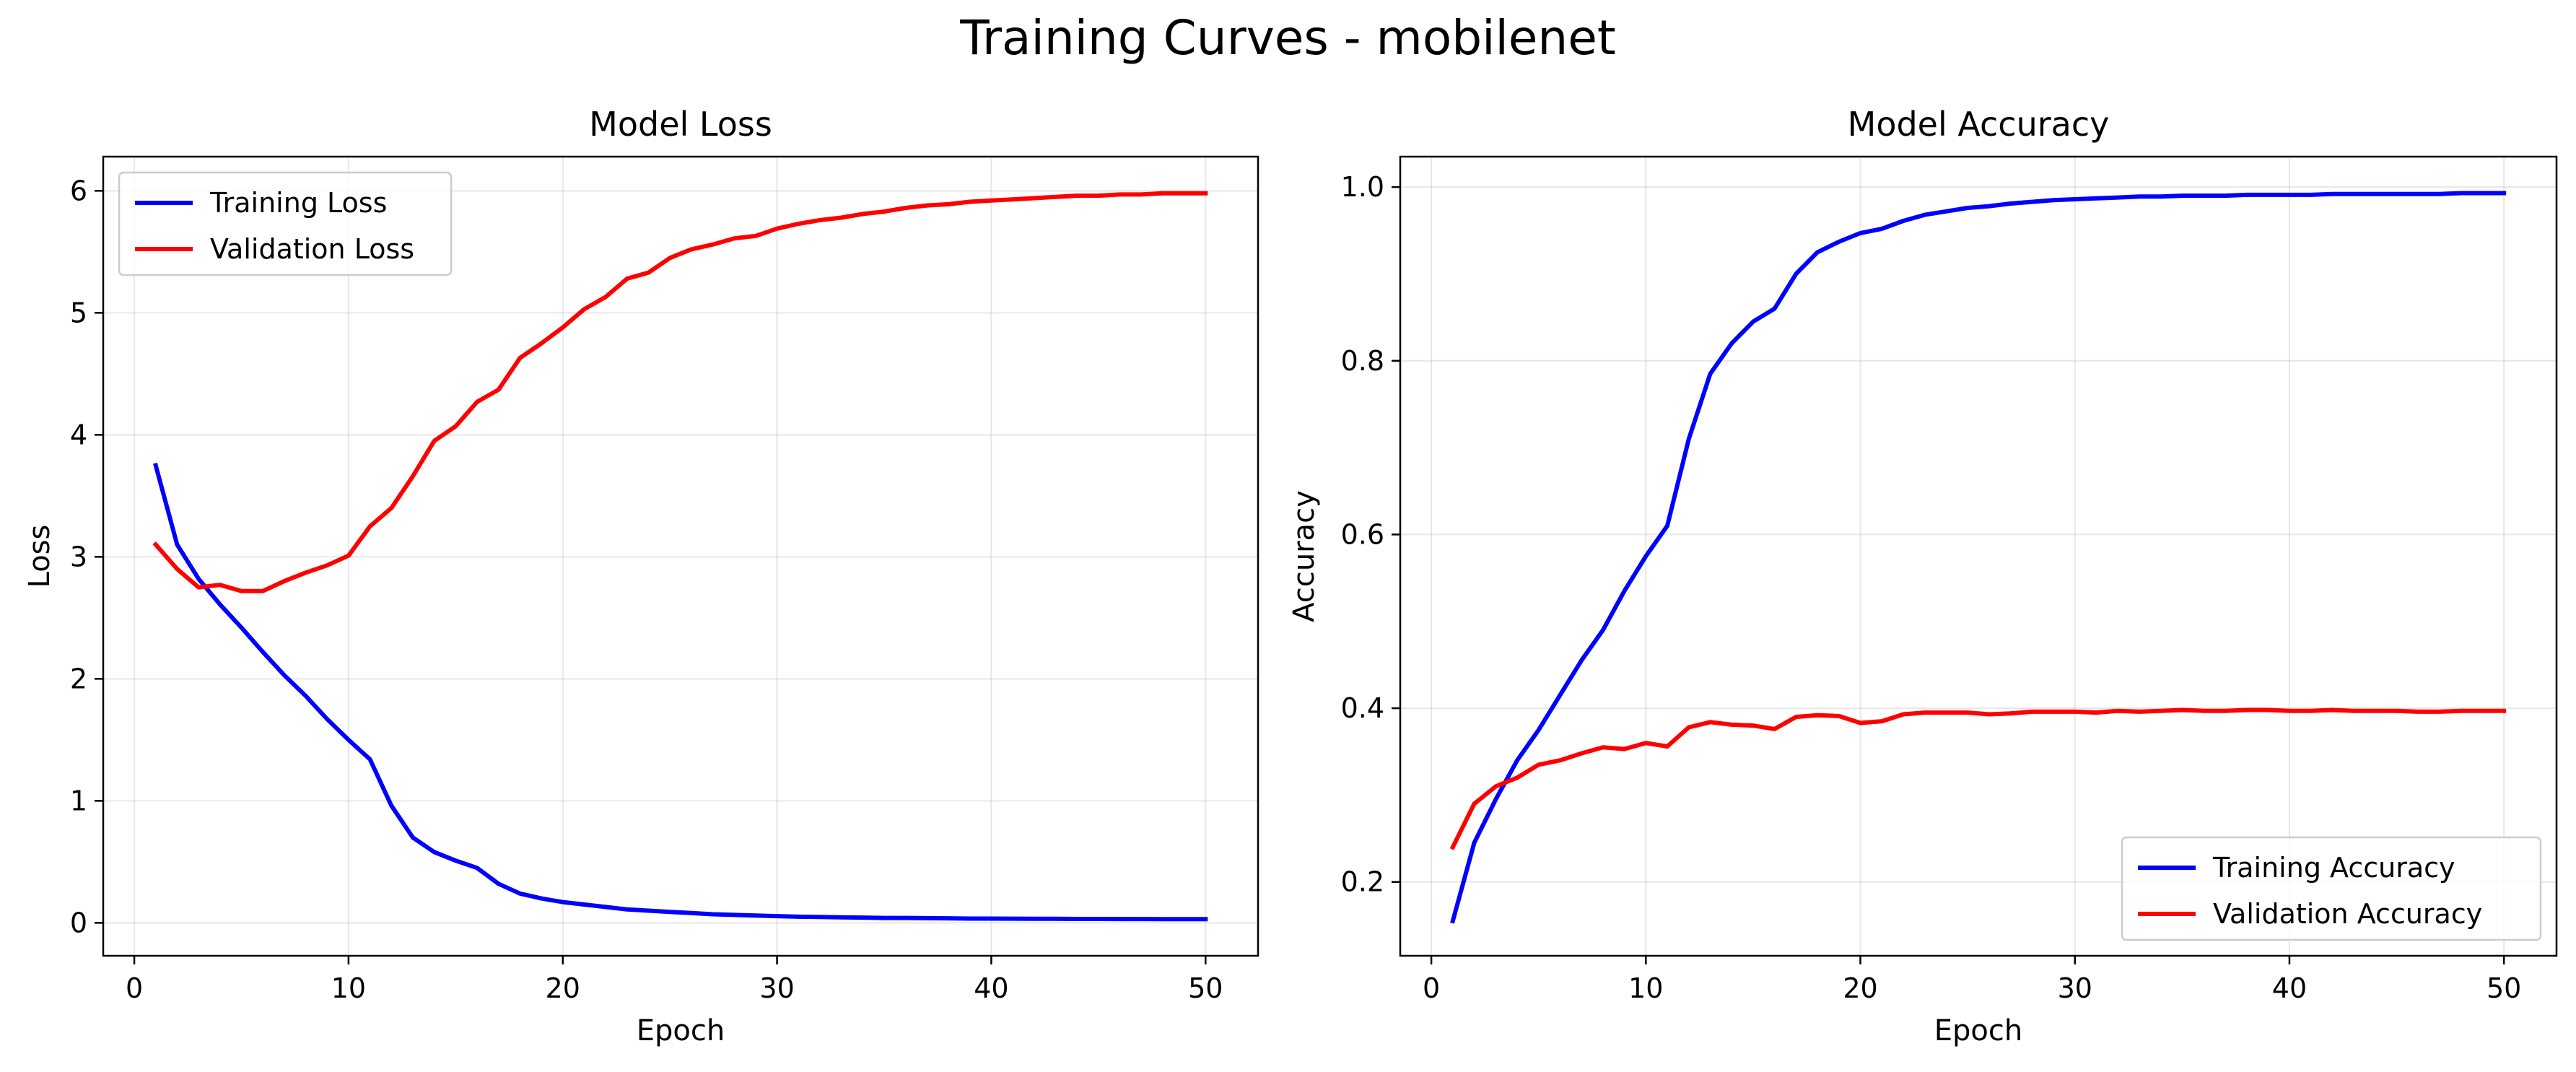 The image size is (2576, 1072). What do you see at coordinates (563, 988) in the screenshot?
I see `model-loss-x-tick-label: 20` at bounding box center [563, 988].